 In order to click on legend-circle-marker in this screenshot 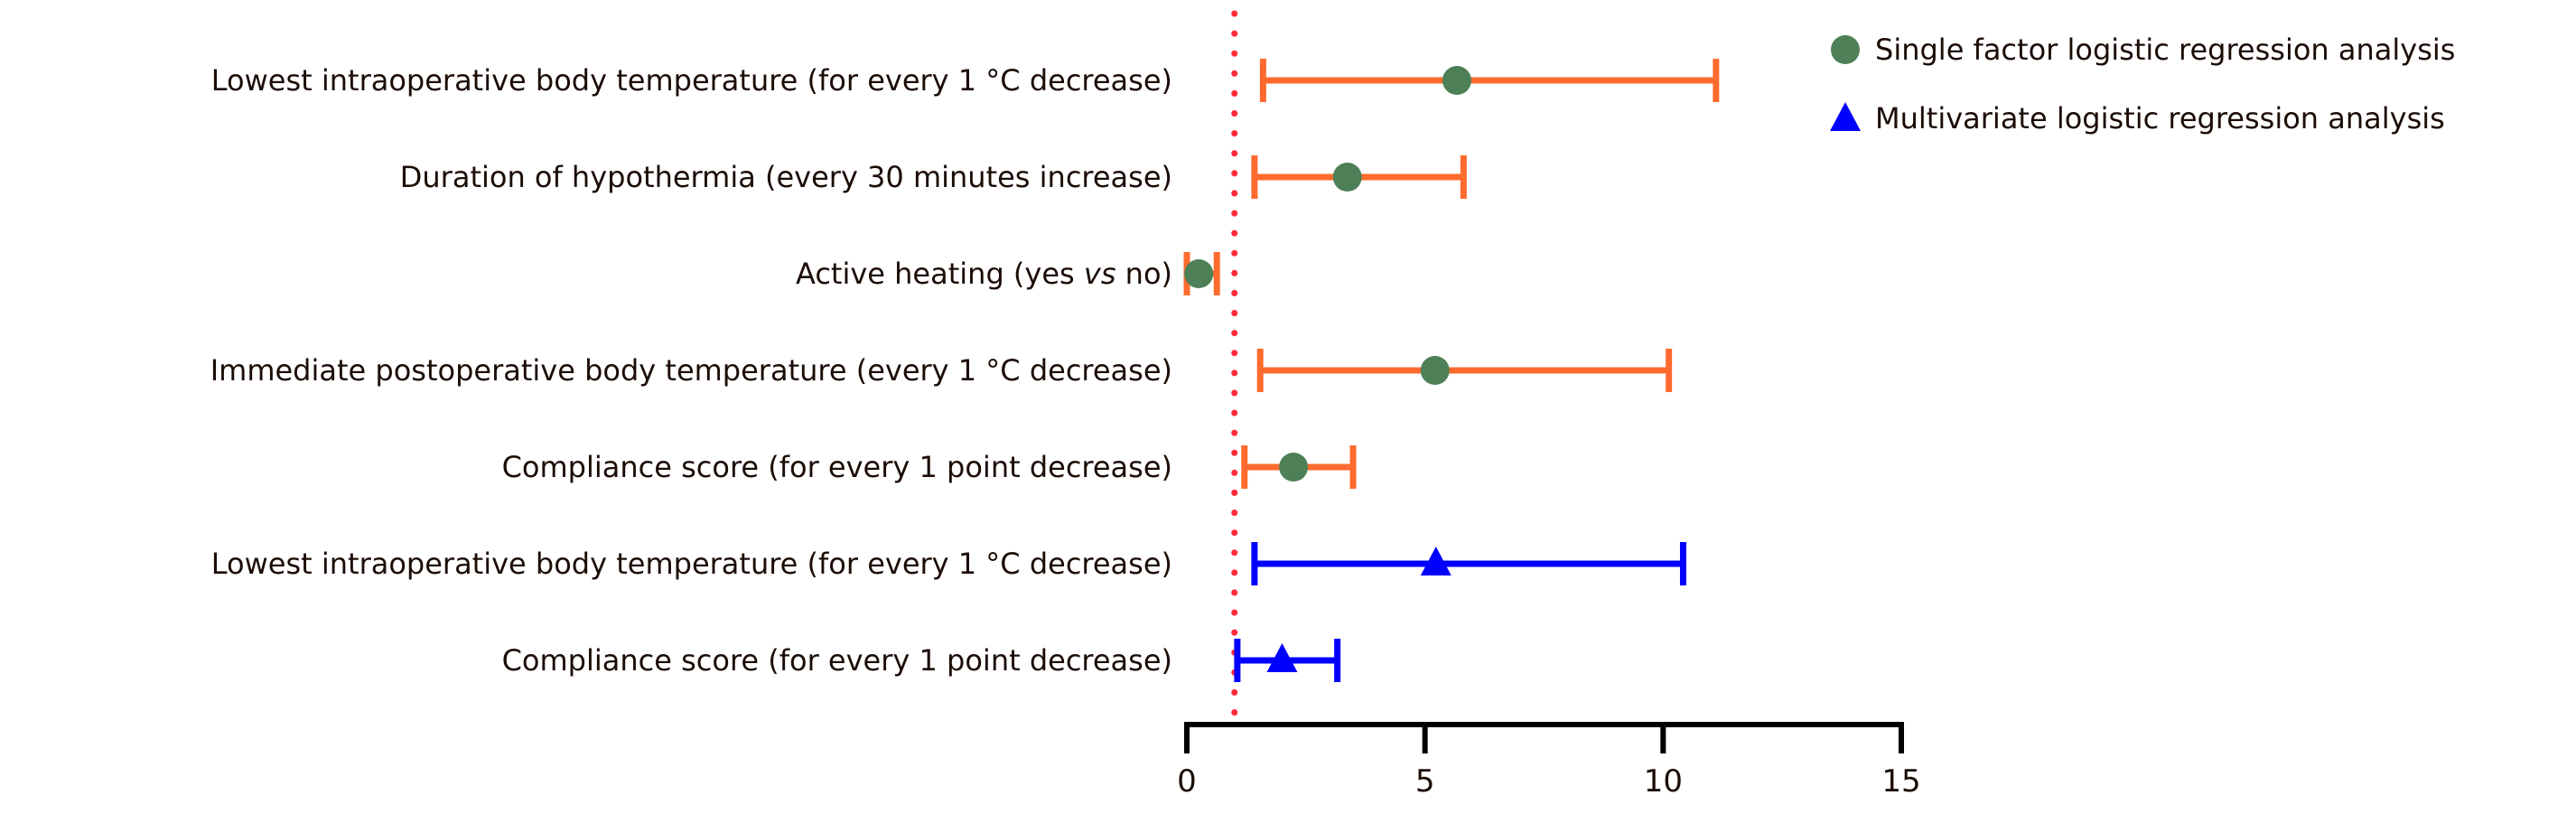, I will do `click(1845, 50)`.